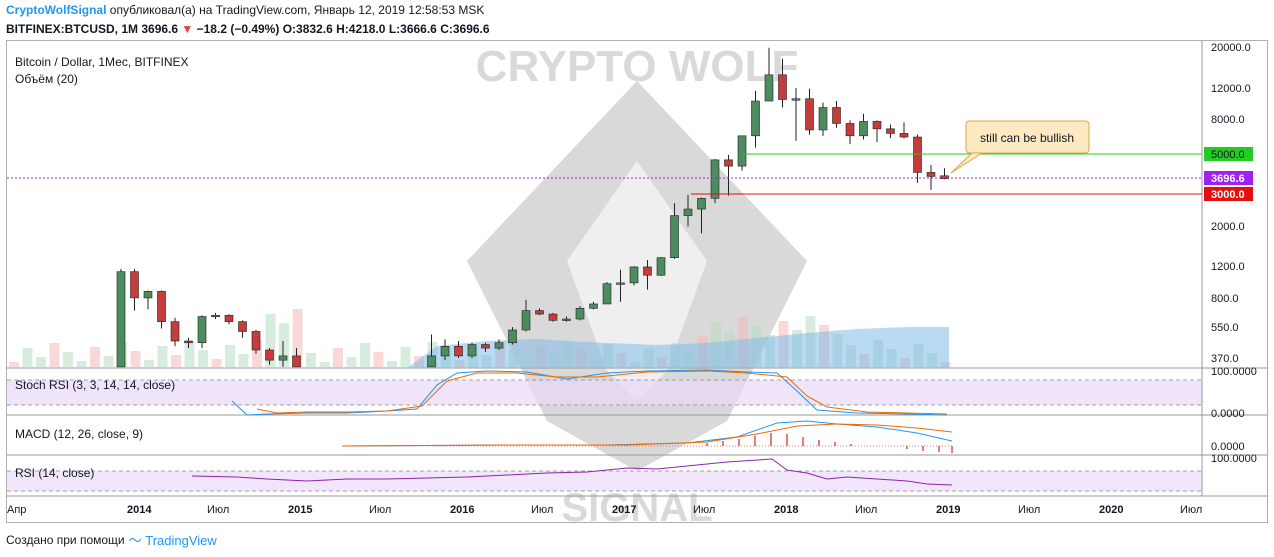 The width and height of the screenshot is (1274, 557). I want to click on low-label: L:, so click(394, 29).